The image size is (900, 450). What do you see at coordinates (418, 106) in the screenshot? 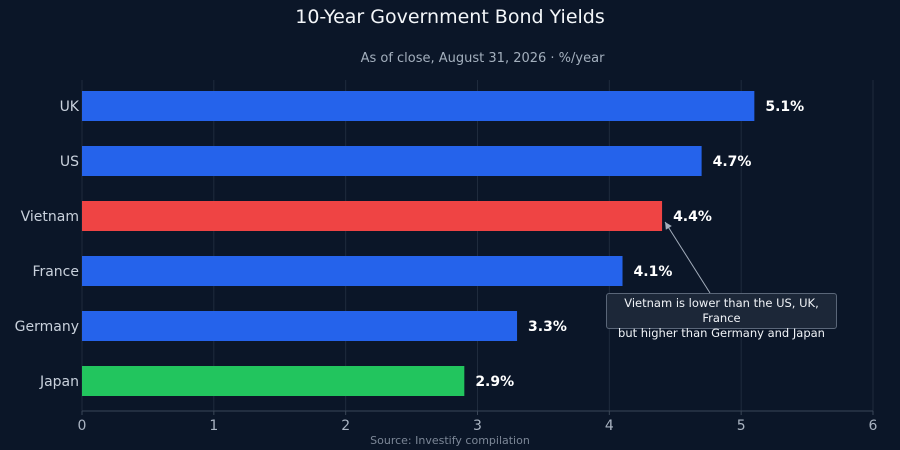
I see `bar-uk` at bounding box center [418, 106].